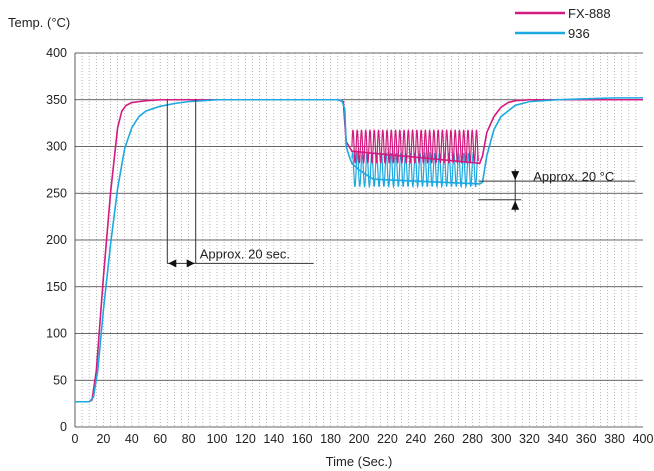  I want to click on x-tick-label: 40, so click(132, 439).